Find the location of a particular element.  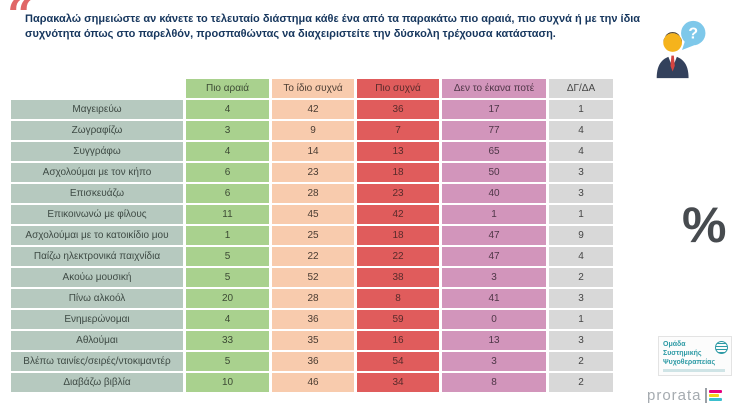

table-row: Ακούω μουσική 5 52 38 3 2 is located at coordinates (312, 277).